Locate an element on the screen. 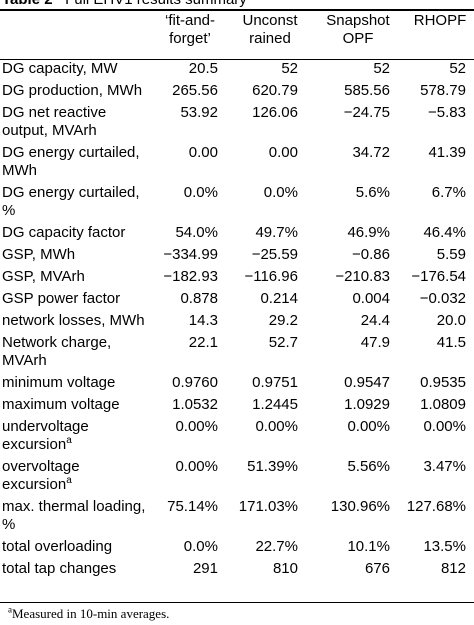  table-cell: −176.54 is located at coordinates (438, 276).